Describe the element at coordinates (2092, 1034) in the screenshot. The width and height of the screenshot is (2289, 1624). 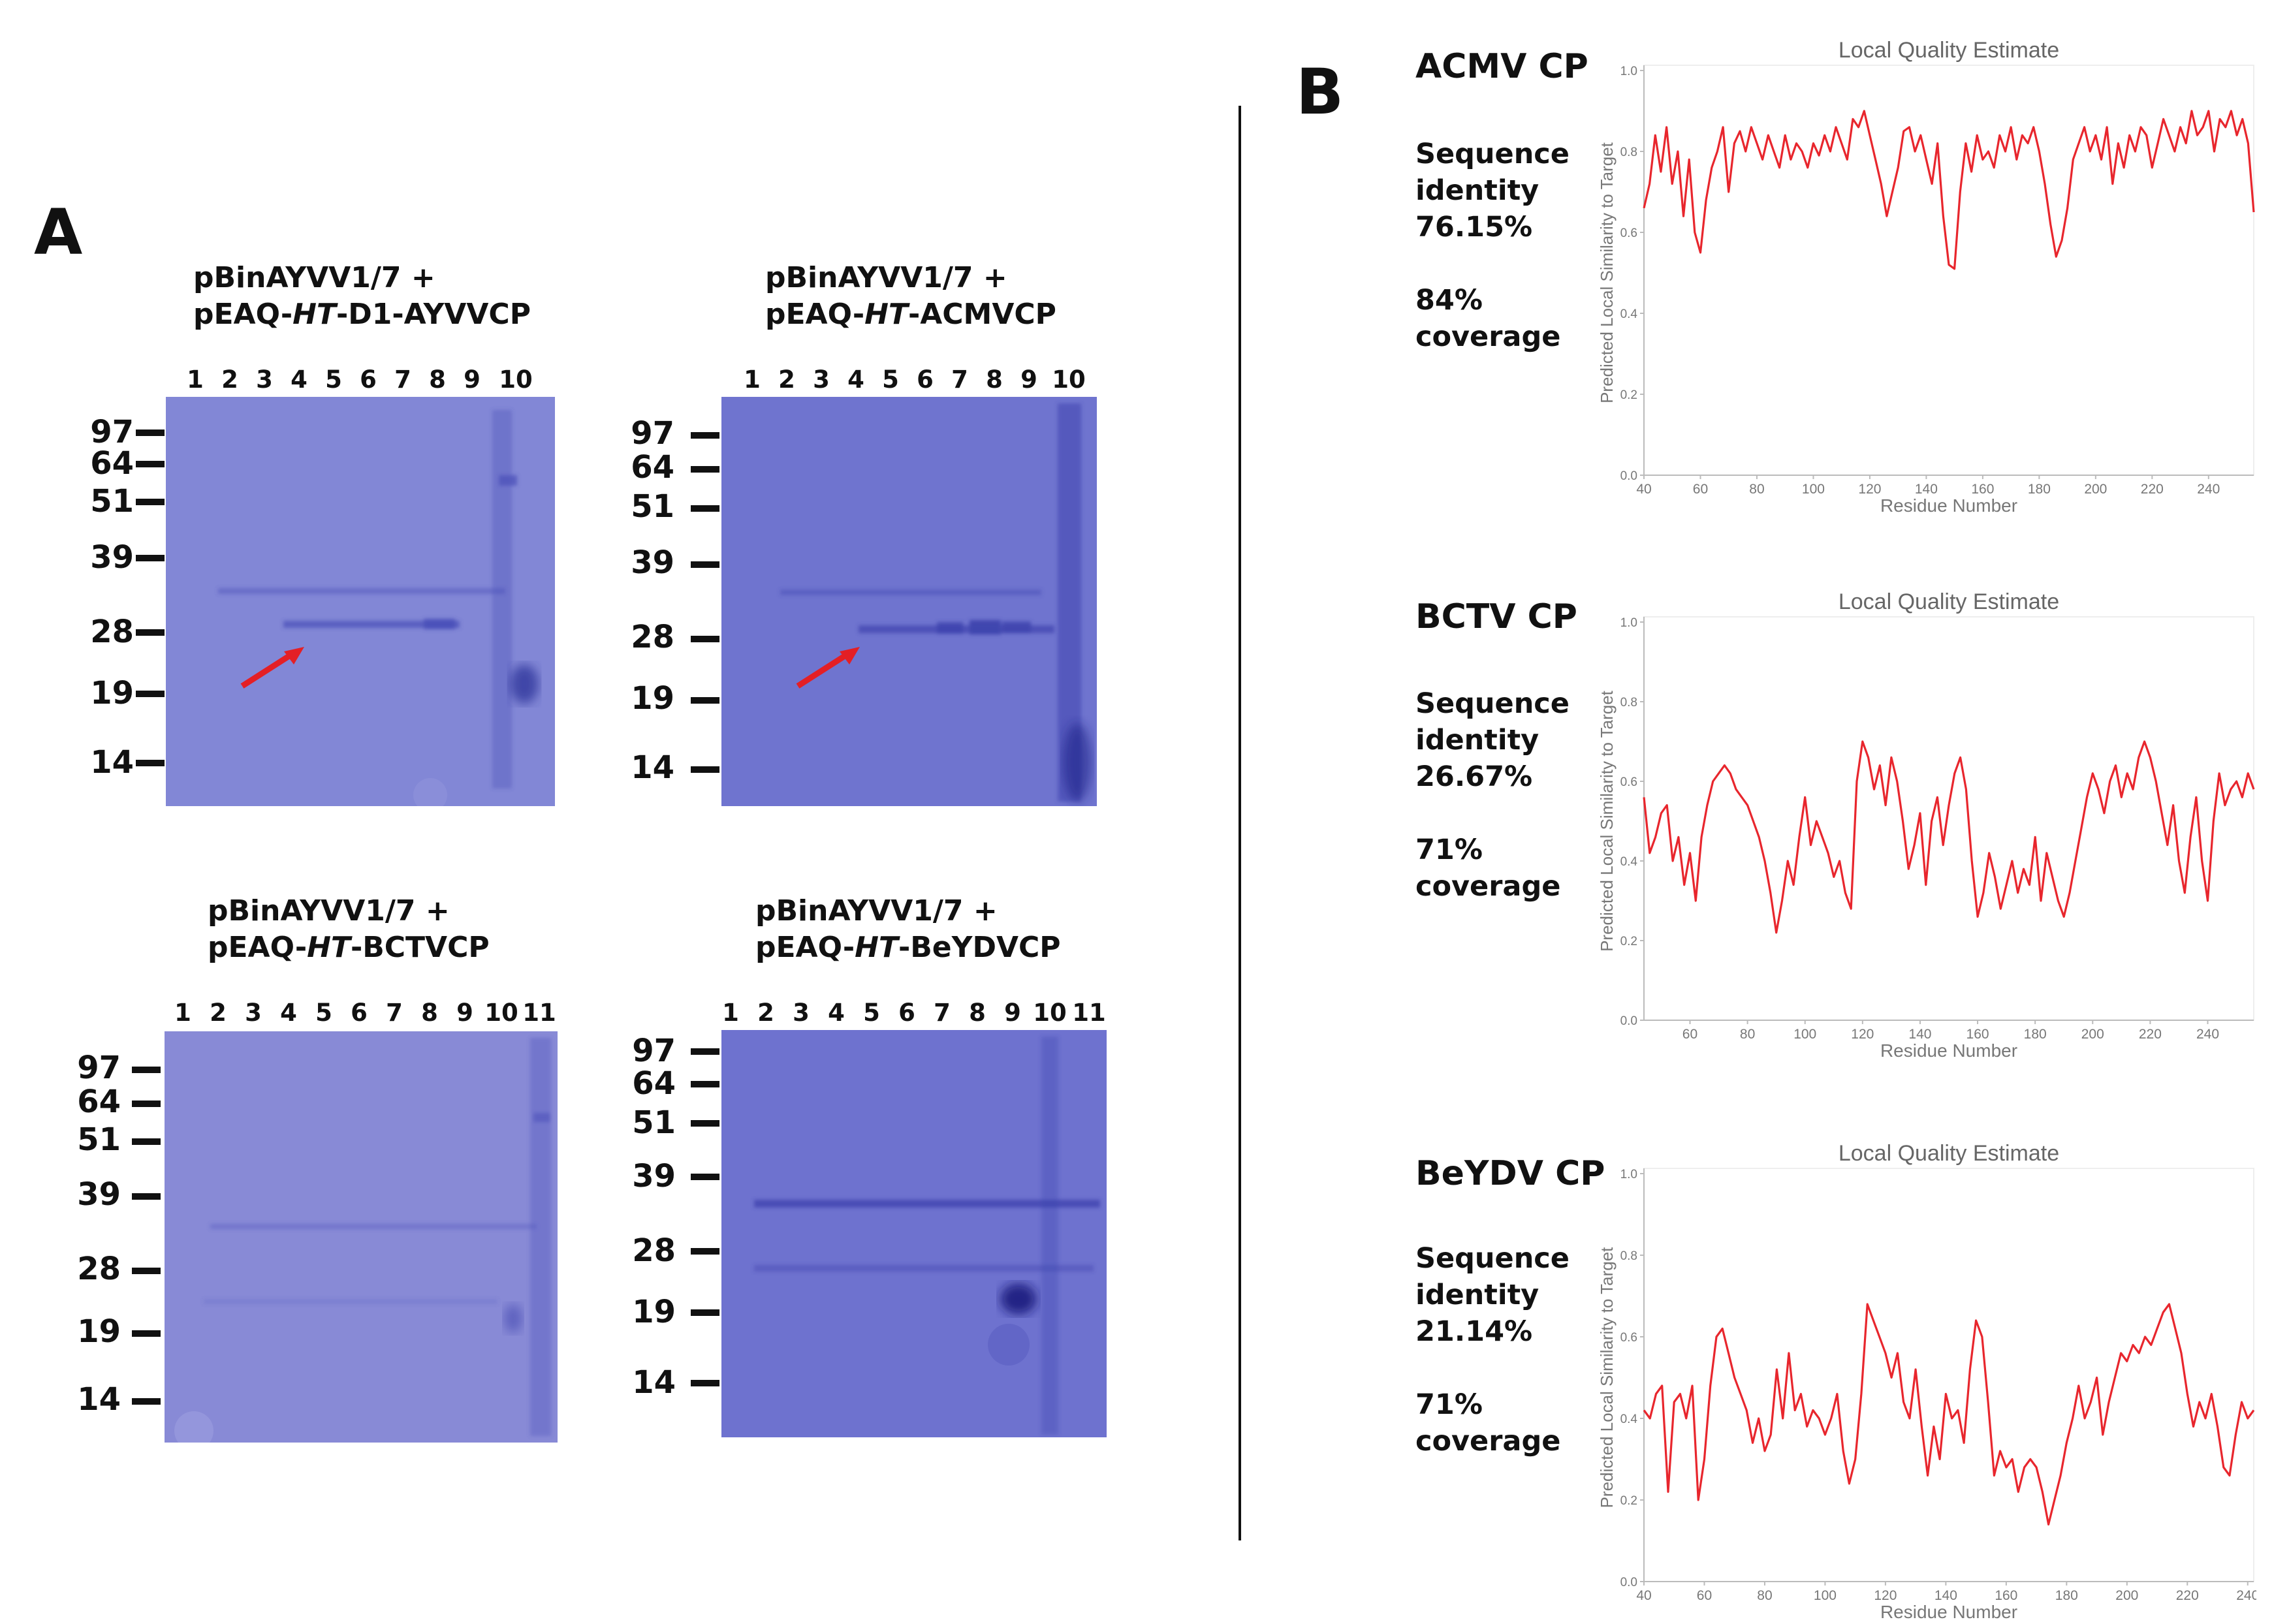
I see `x-tick-label: 200` at that location.